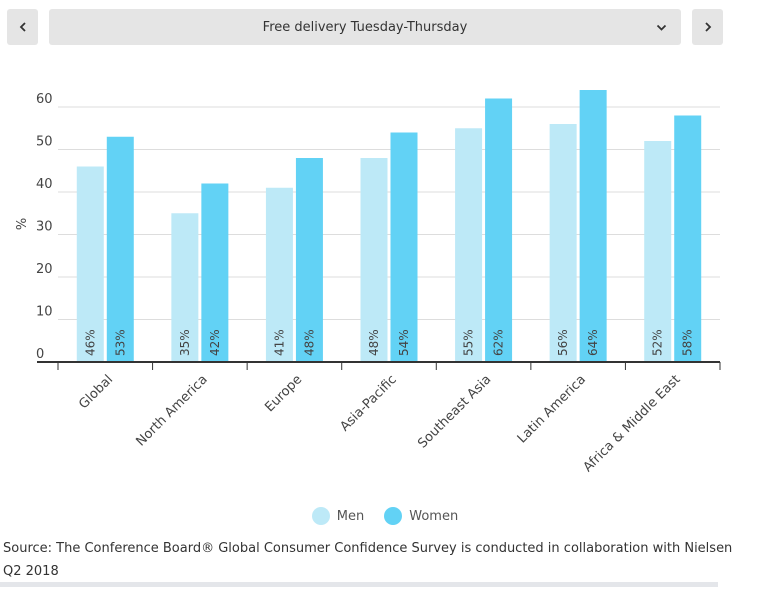 The width and height of the screenshot is (770, 600). I want to click on legend-item-men: Men, so click(338, 516).